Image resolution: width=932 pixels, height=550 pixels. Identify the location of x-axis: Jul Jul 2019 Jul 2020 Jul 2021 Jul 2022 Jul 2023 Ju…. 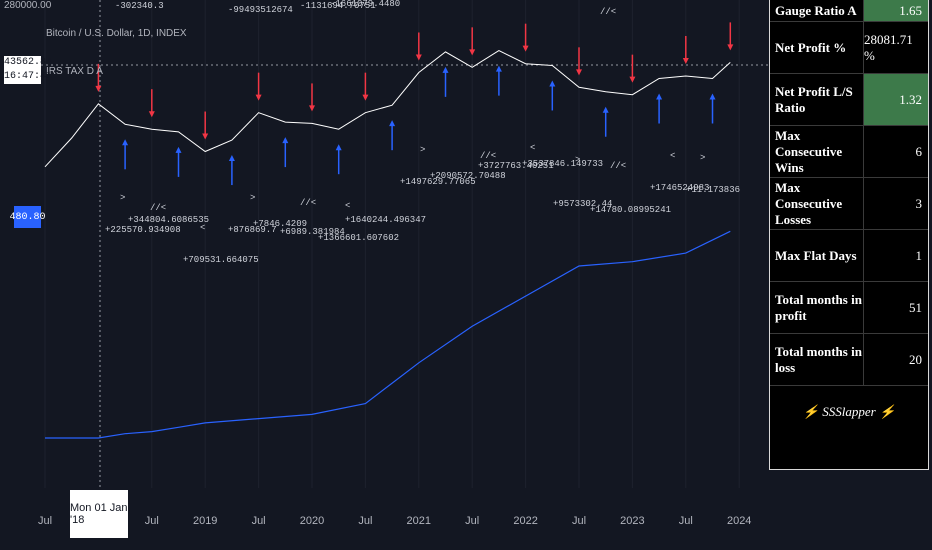
(394, 521).